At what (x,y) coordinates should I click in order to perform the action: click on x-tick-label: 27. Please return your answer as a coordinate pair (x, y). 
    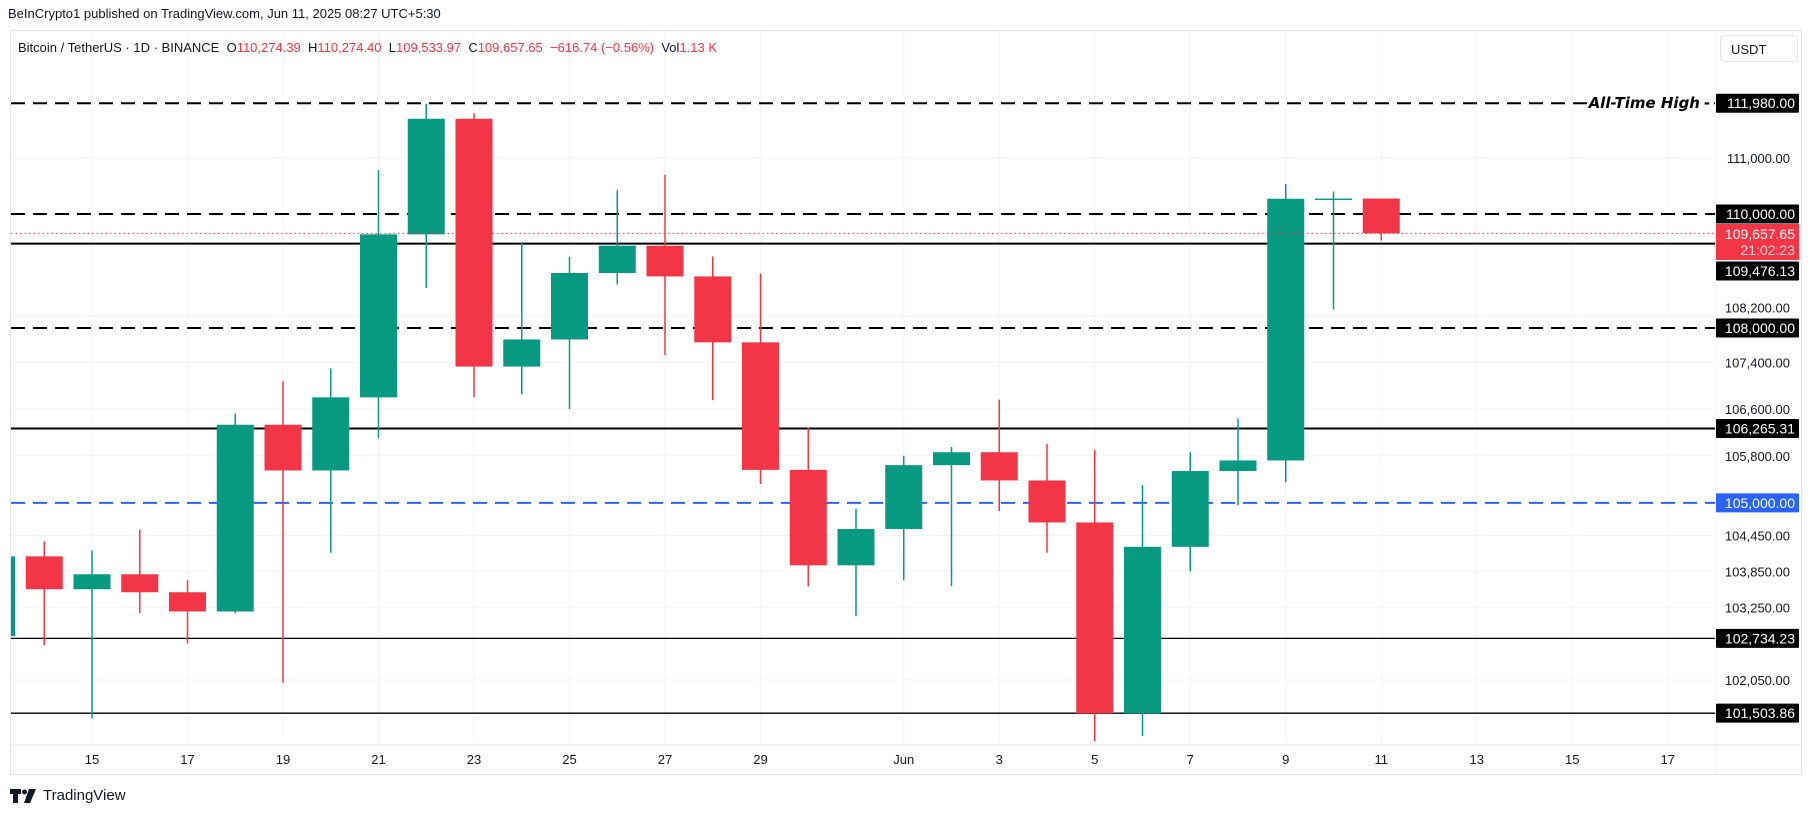
    Looking at the image, I should click on (665, 759).